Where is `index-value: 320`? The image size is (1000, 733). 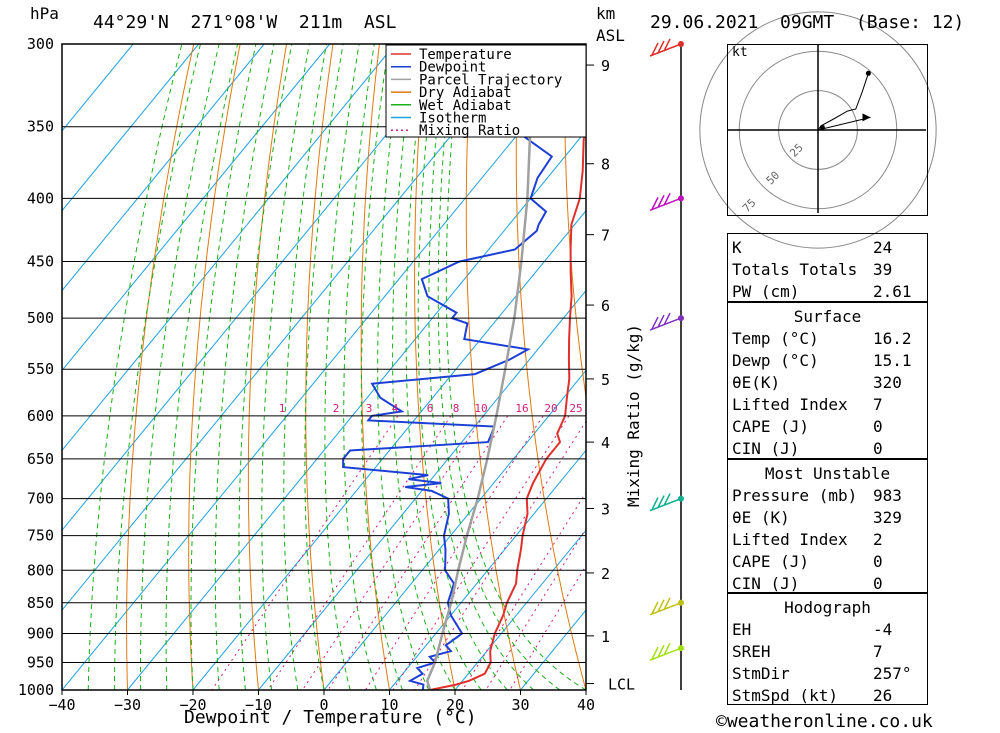 index-value: 320 is located at coordinates (887, 382).